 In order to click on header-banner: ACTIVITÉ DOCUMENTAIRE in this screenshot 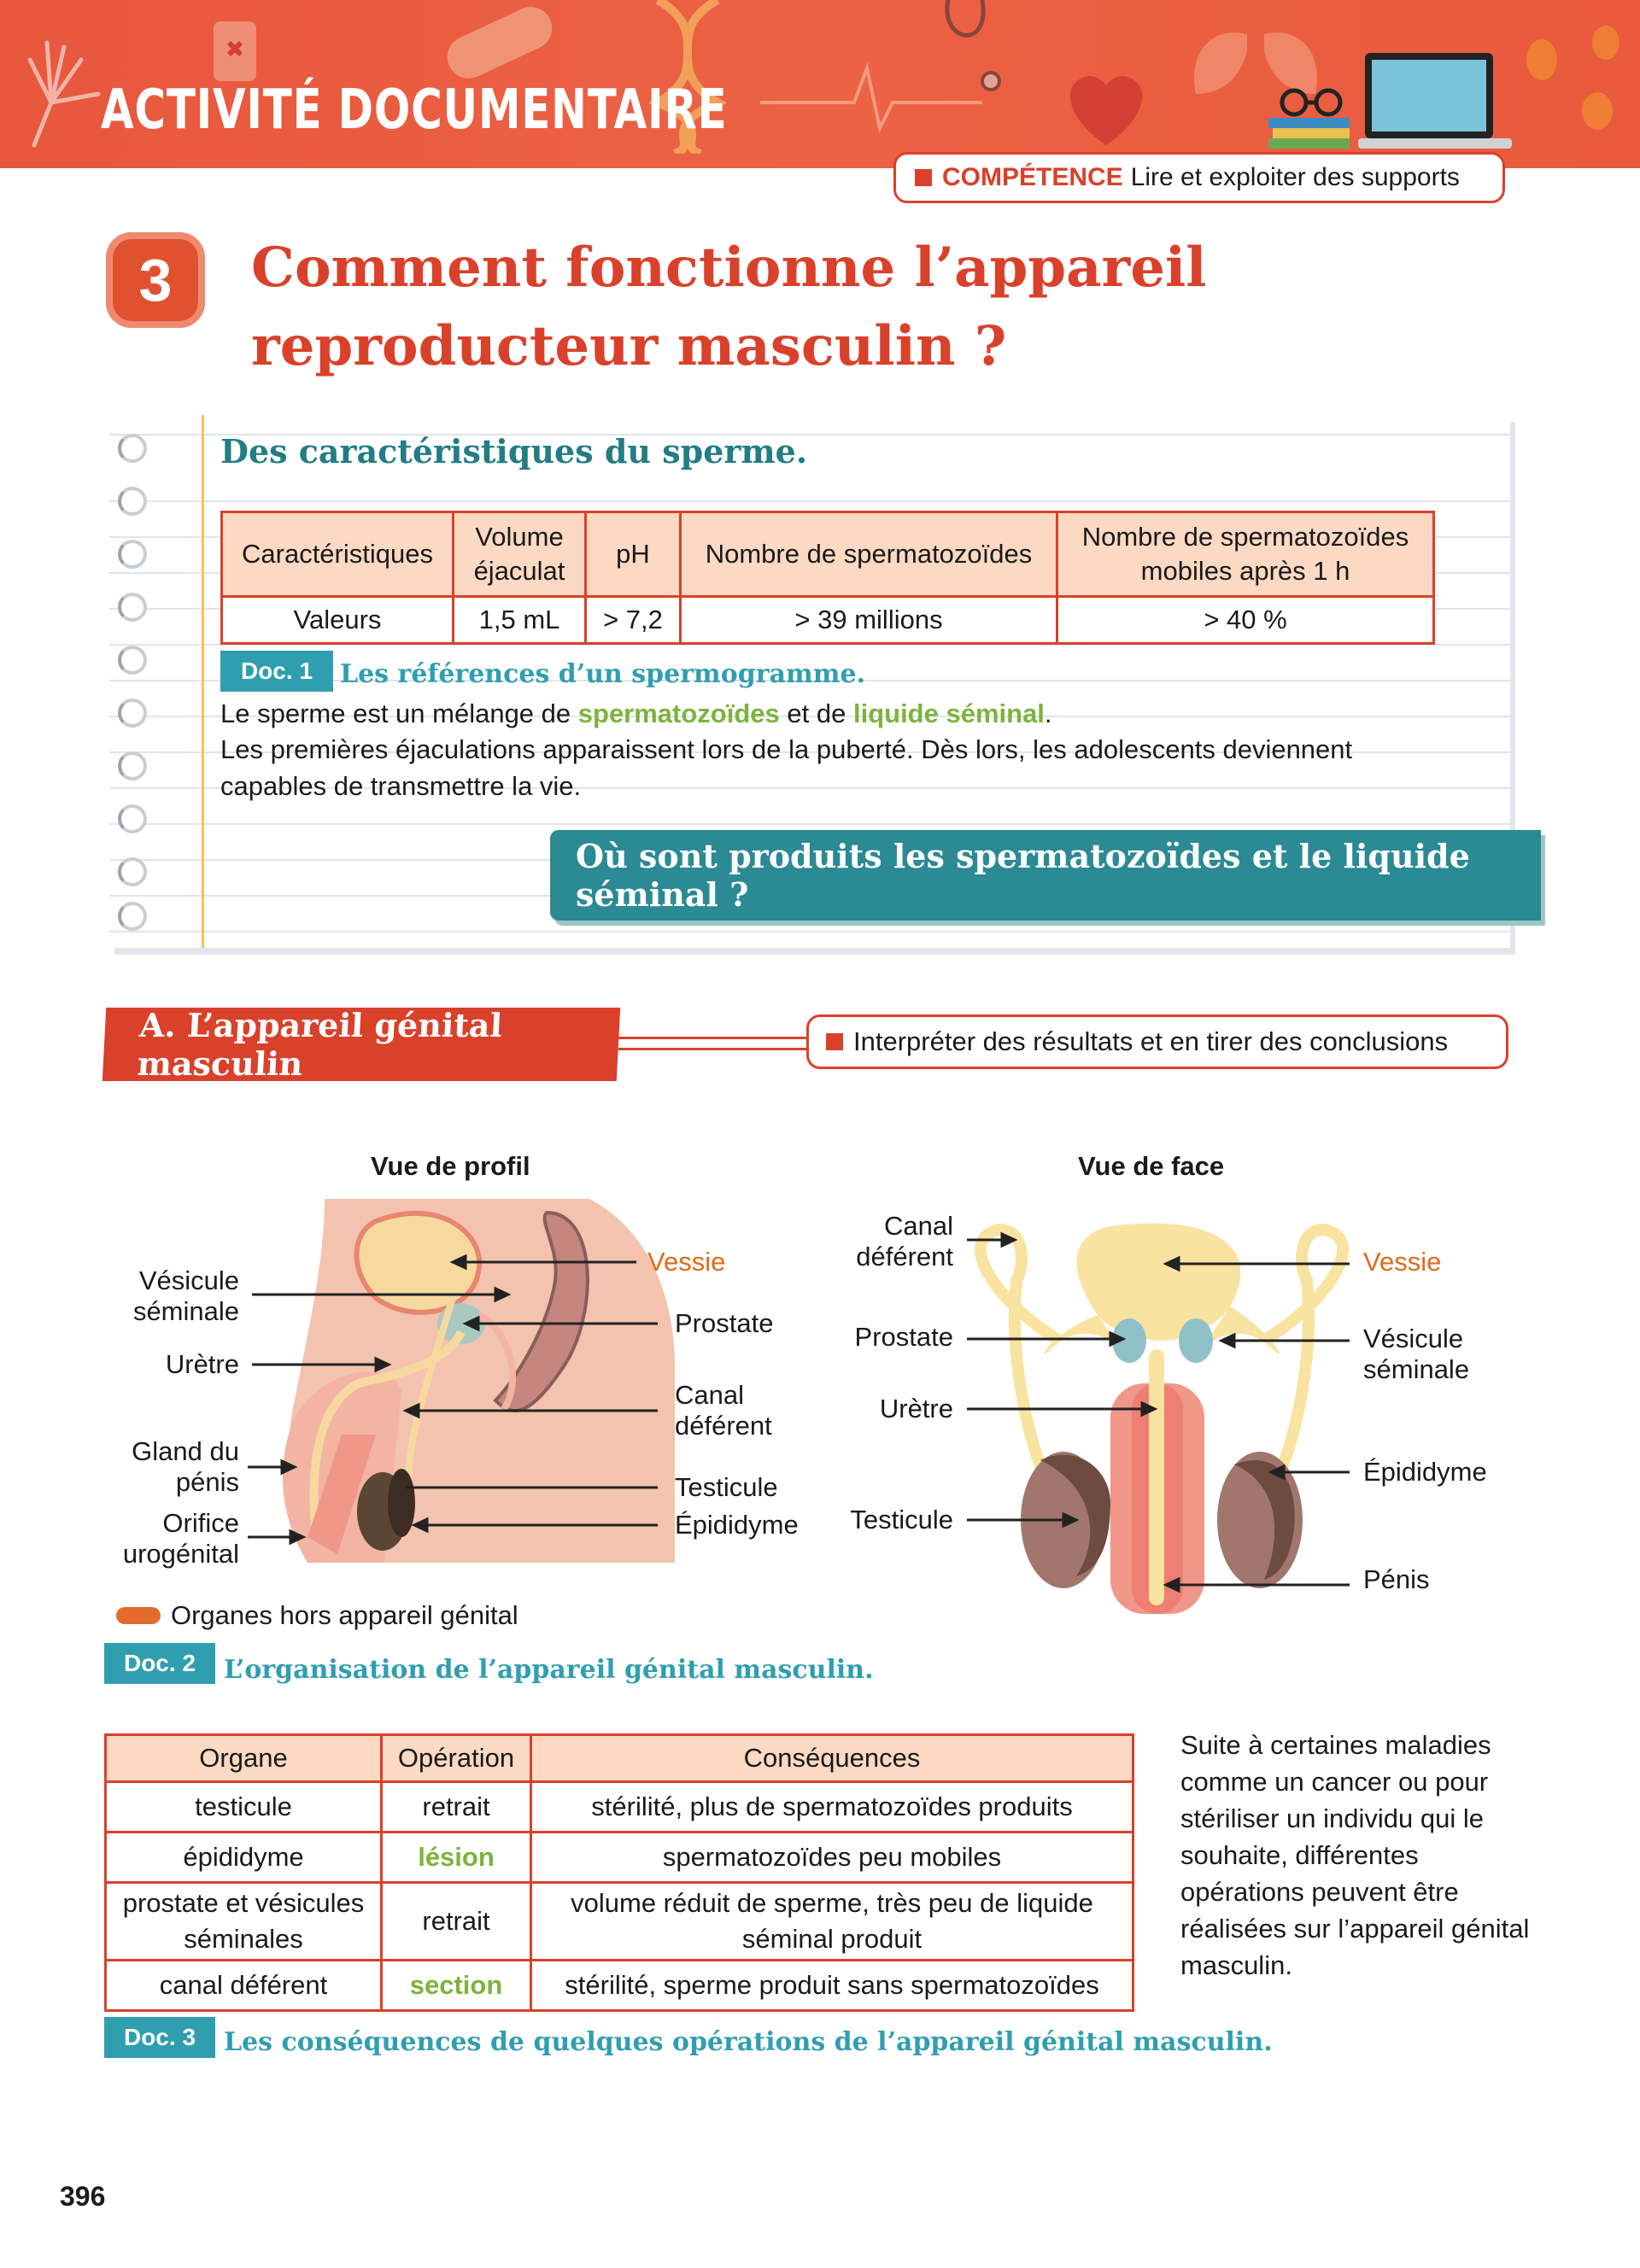, I will do `click(820, 84)`.